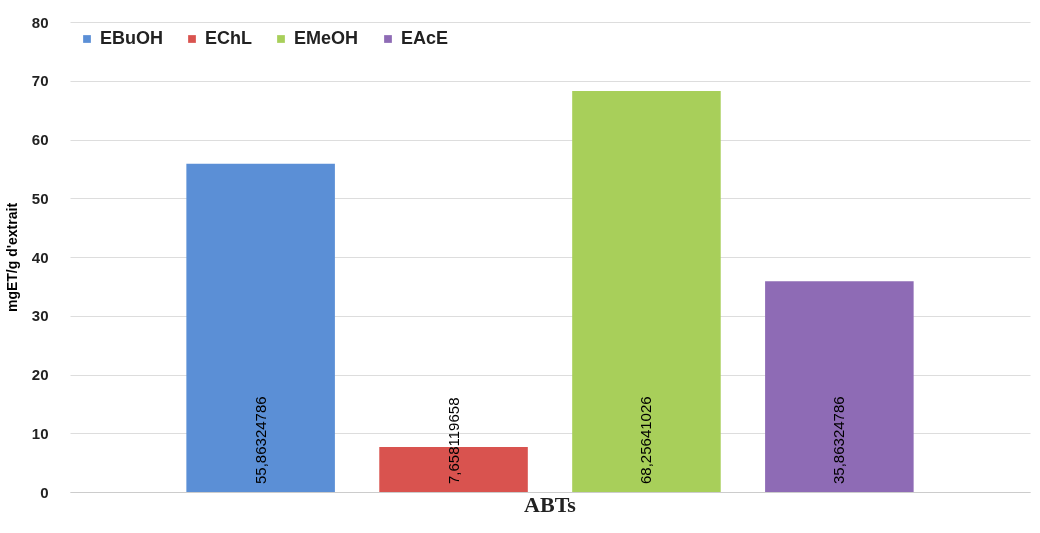  I want to click on legend-label: EChL, so click(228, 38).